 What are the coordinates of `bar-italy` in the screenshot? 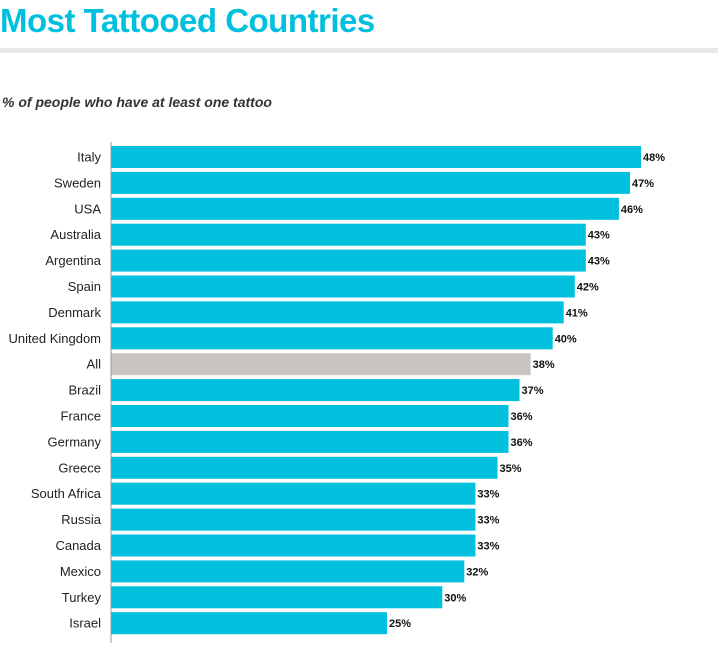 It's located at (376, 157).